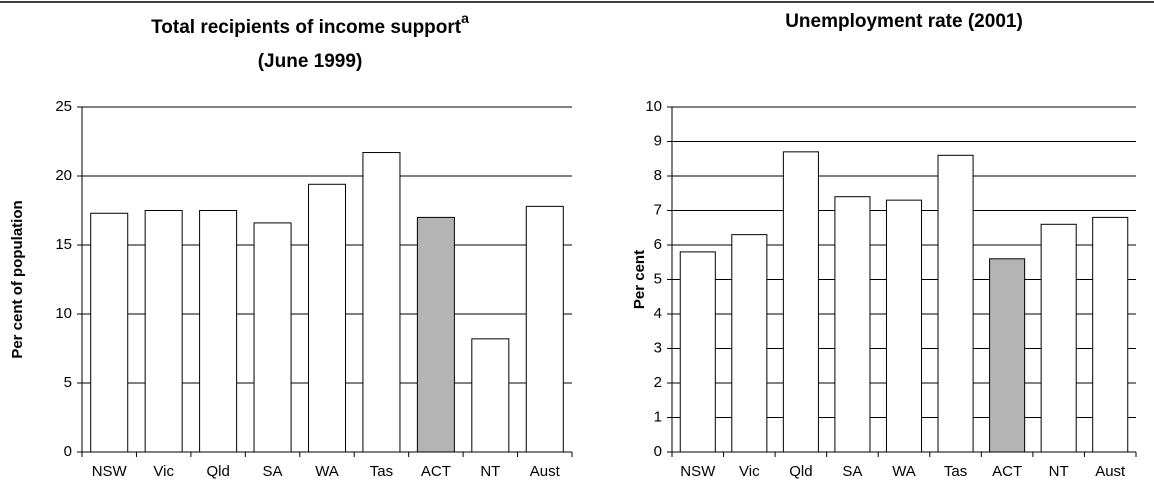 The image size is (1154, 496). I want to click on y-tick-label: 15, so click(63, 244).